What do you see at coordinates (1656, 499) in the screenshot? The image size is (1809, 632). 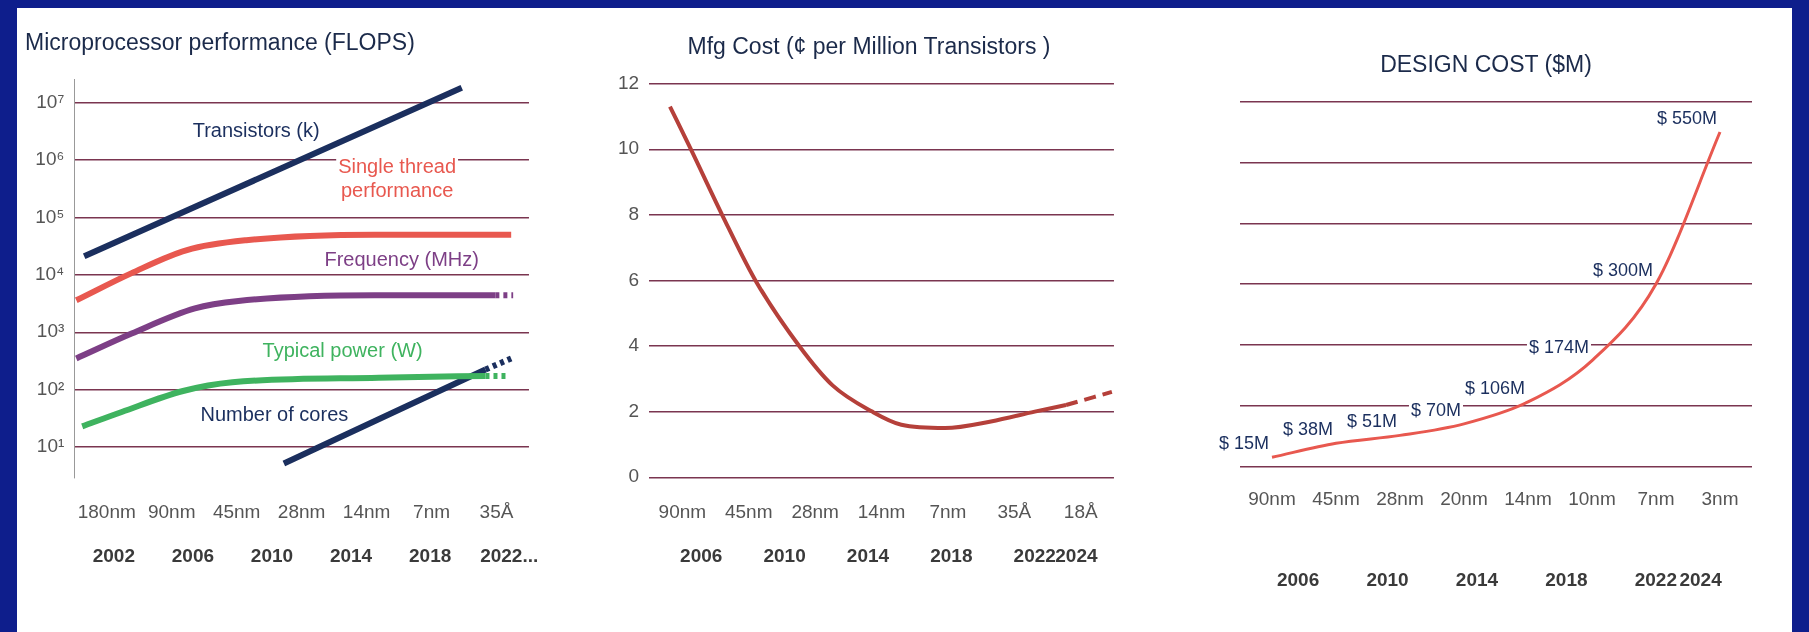 I see `x-tick-label: 7nm` at bounding box center [1656, 499].